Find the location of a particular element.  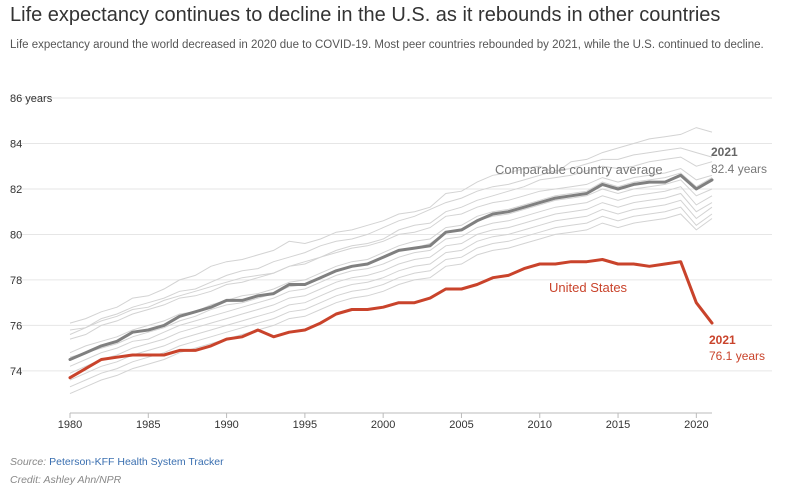

x-tick-label: 2020 is located at coordinates (696, 425).